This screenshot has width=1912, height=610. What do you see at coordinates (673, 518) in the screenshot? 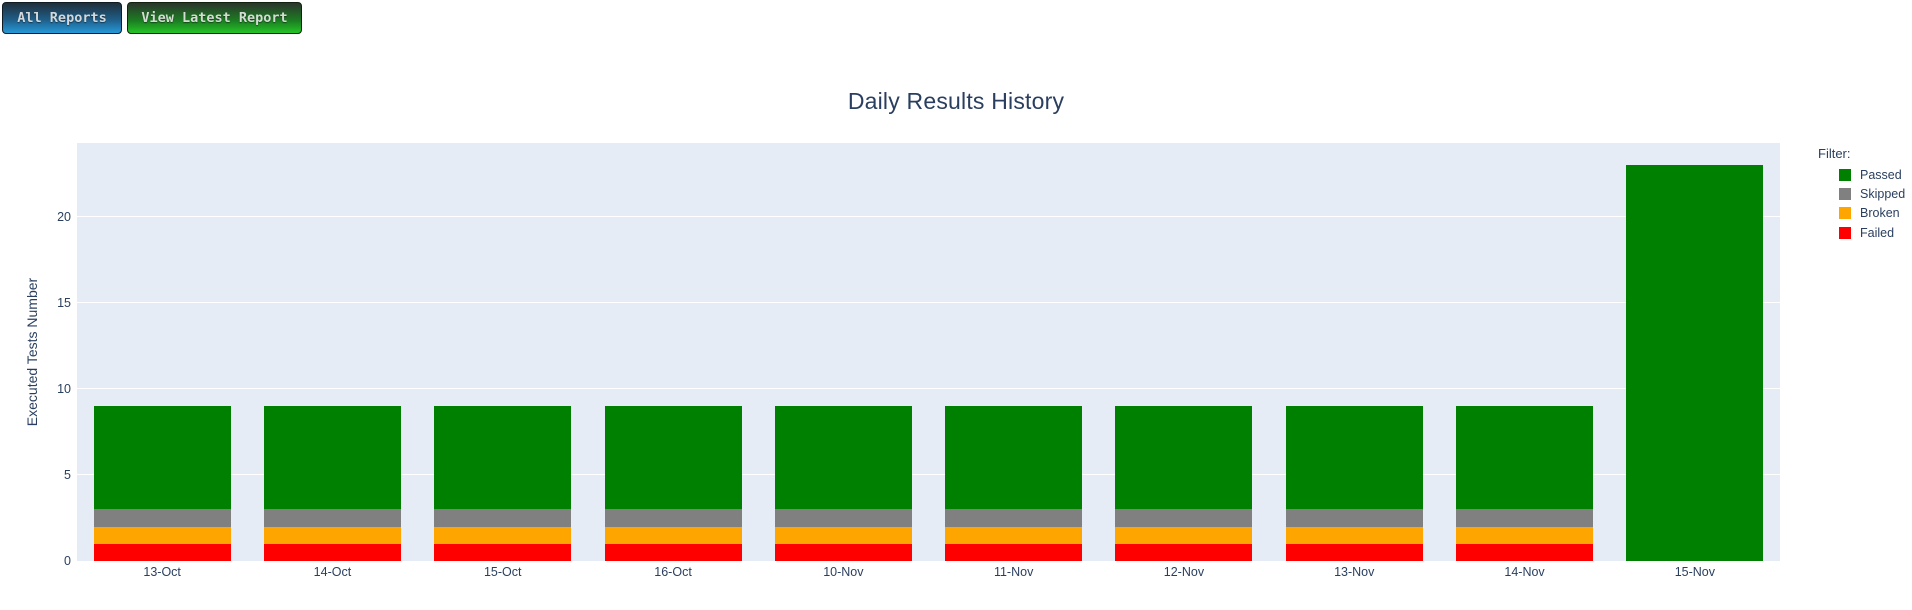
I see `bar-segment-skipped-16-Oct` at bounding box center [673, 518].